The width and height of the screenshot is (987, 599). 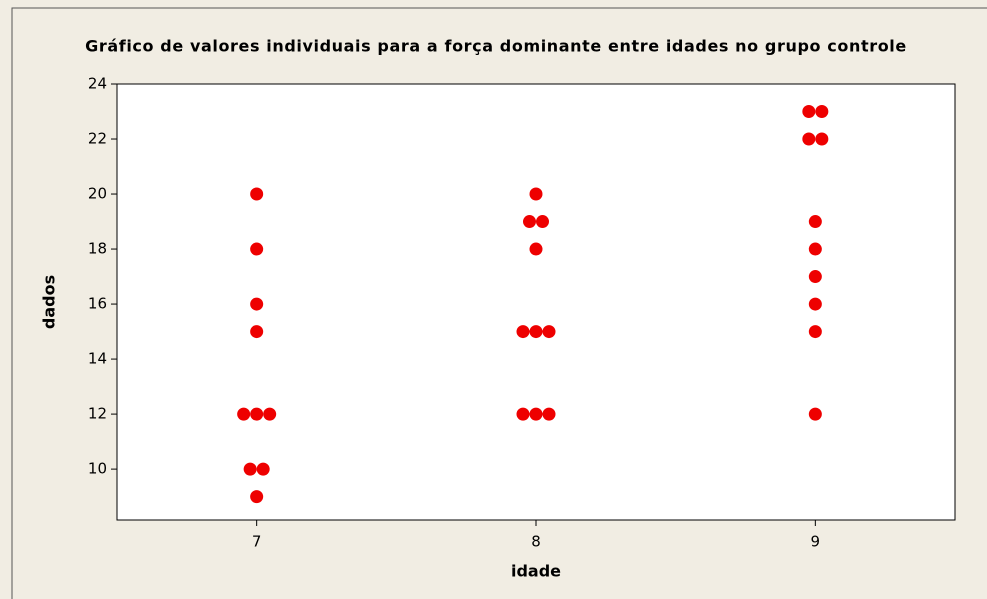 I want to click on y-axis-label: dados, so click(x=49, y=302).